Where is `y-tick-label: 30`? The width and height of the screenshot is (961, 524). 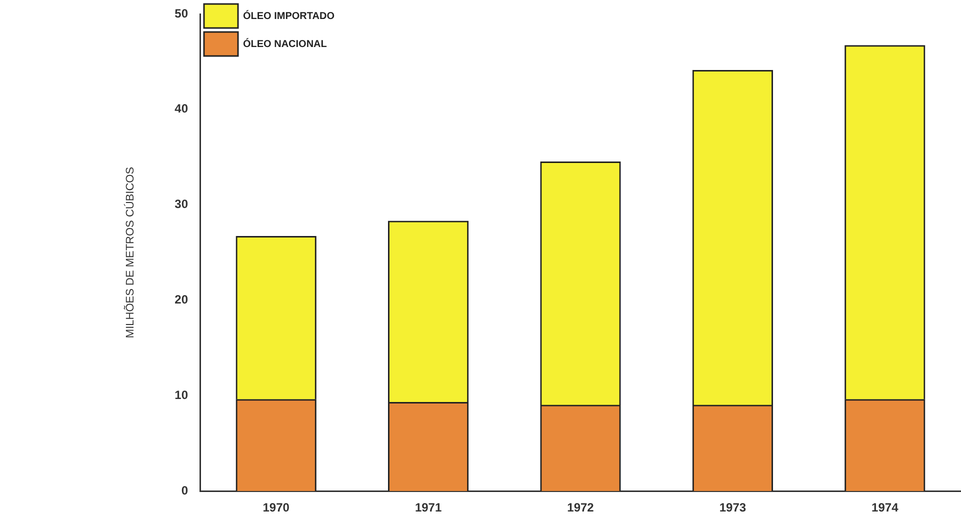
y-tick-label: 30 is located at coordinates (181, 204).